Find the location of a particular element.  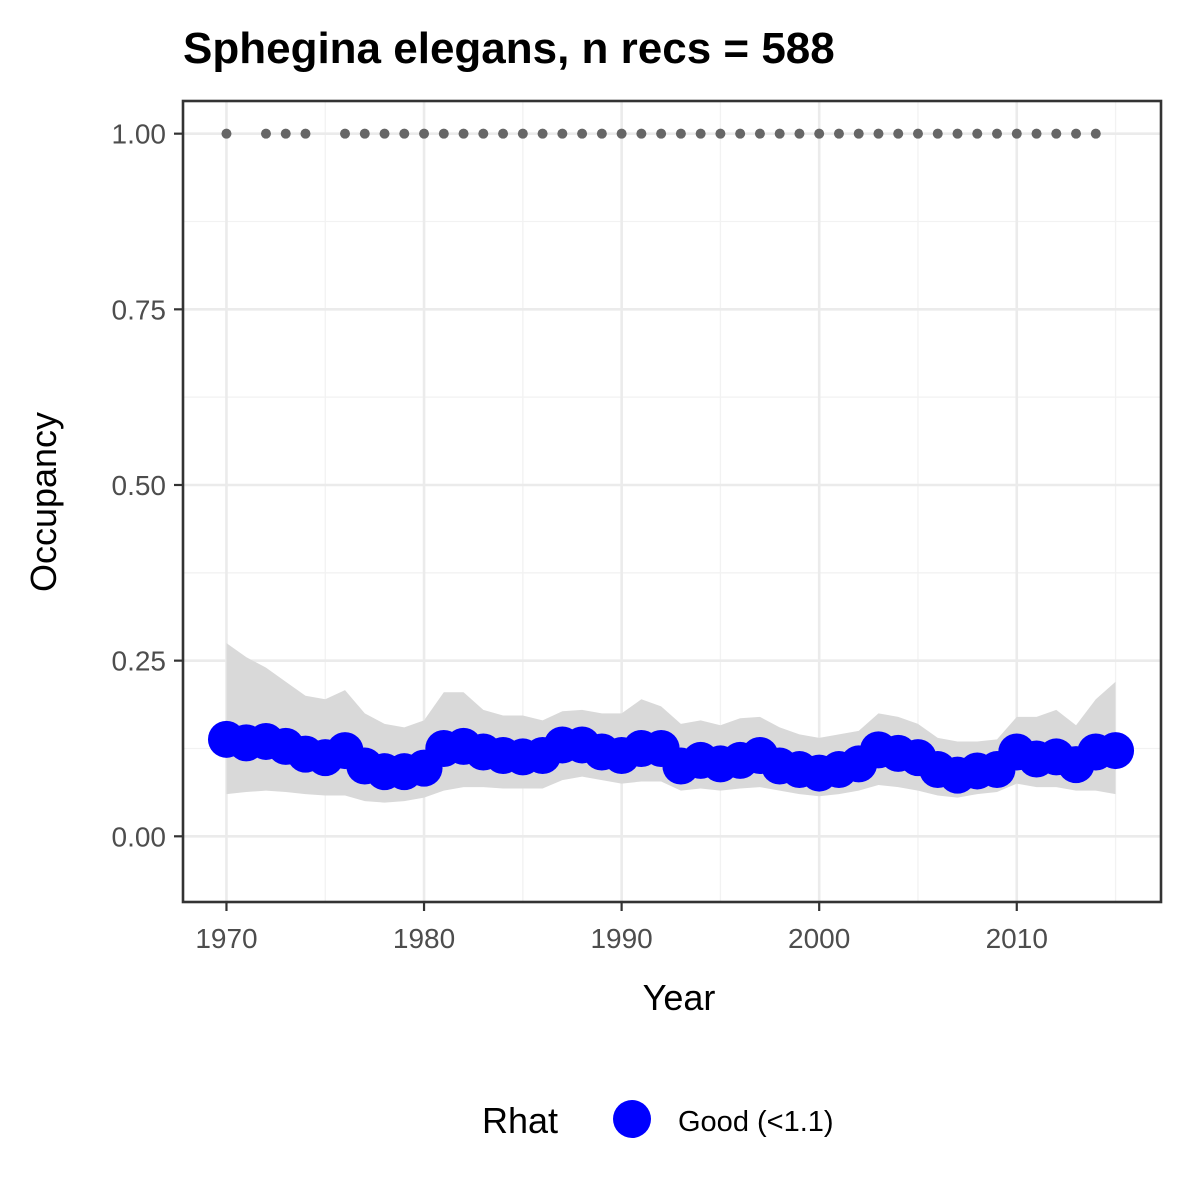

x-tick-label: 1970 is located at coordinates (226, 938).